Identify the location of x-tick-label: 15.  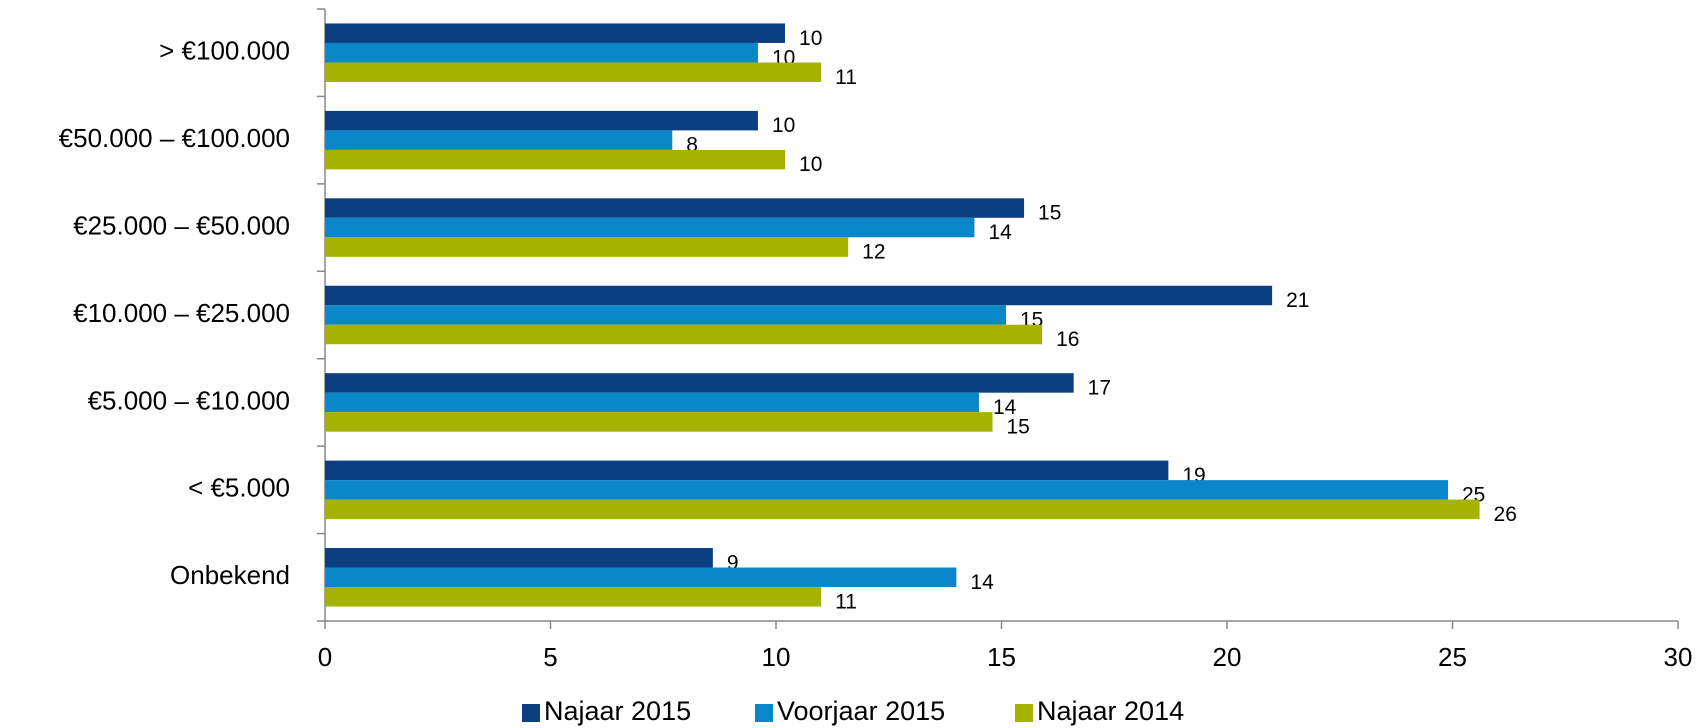
(1001, 657).